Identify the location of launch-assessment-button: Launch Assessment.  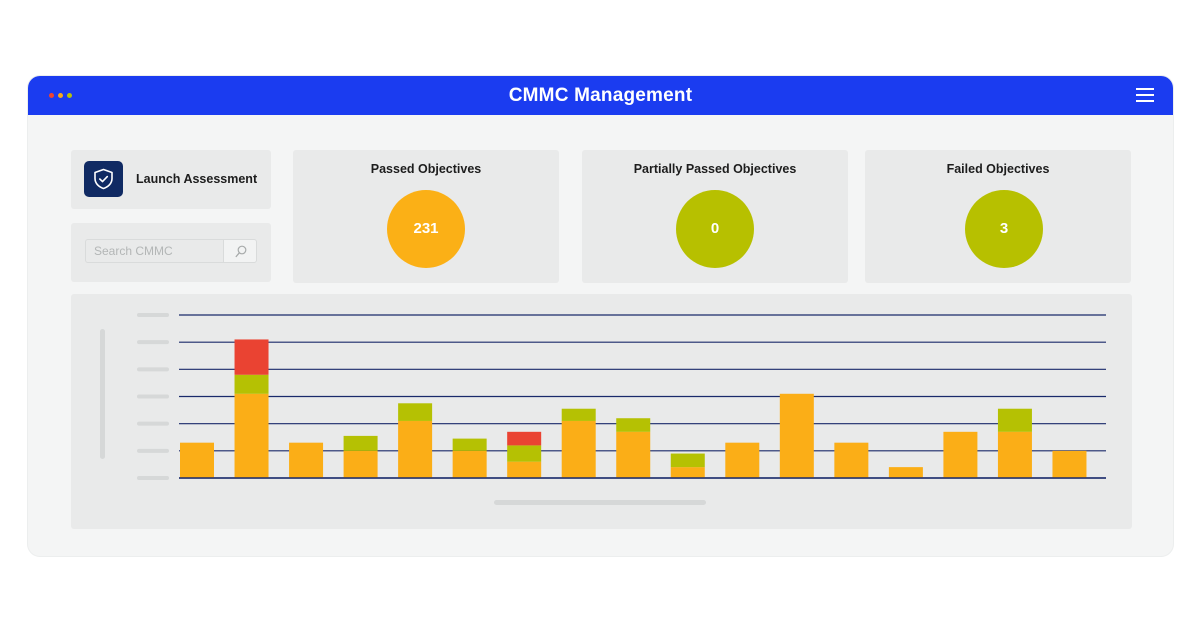
(171, 179).